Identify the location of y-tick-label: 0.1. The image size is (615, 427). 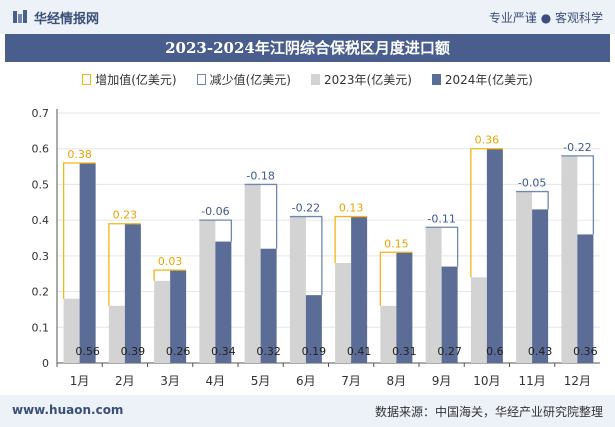
(41, 327).